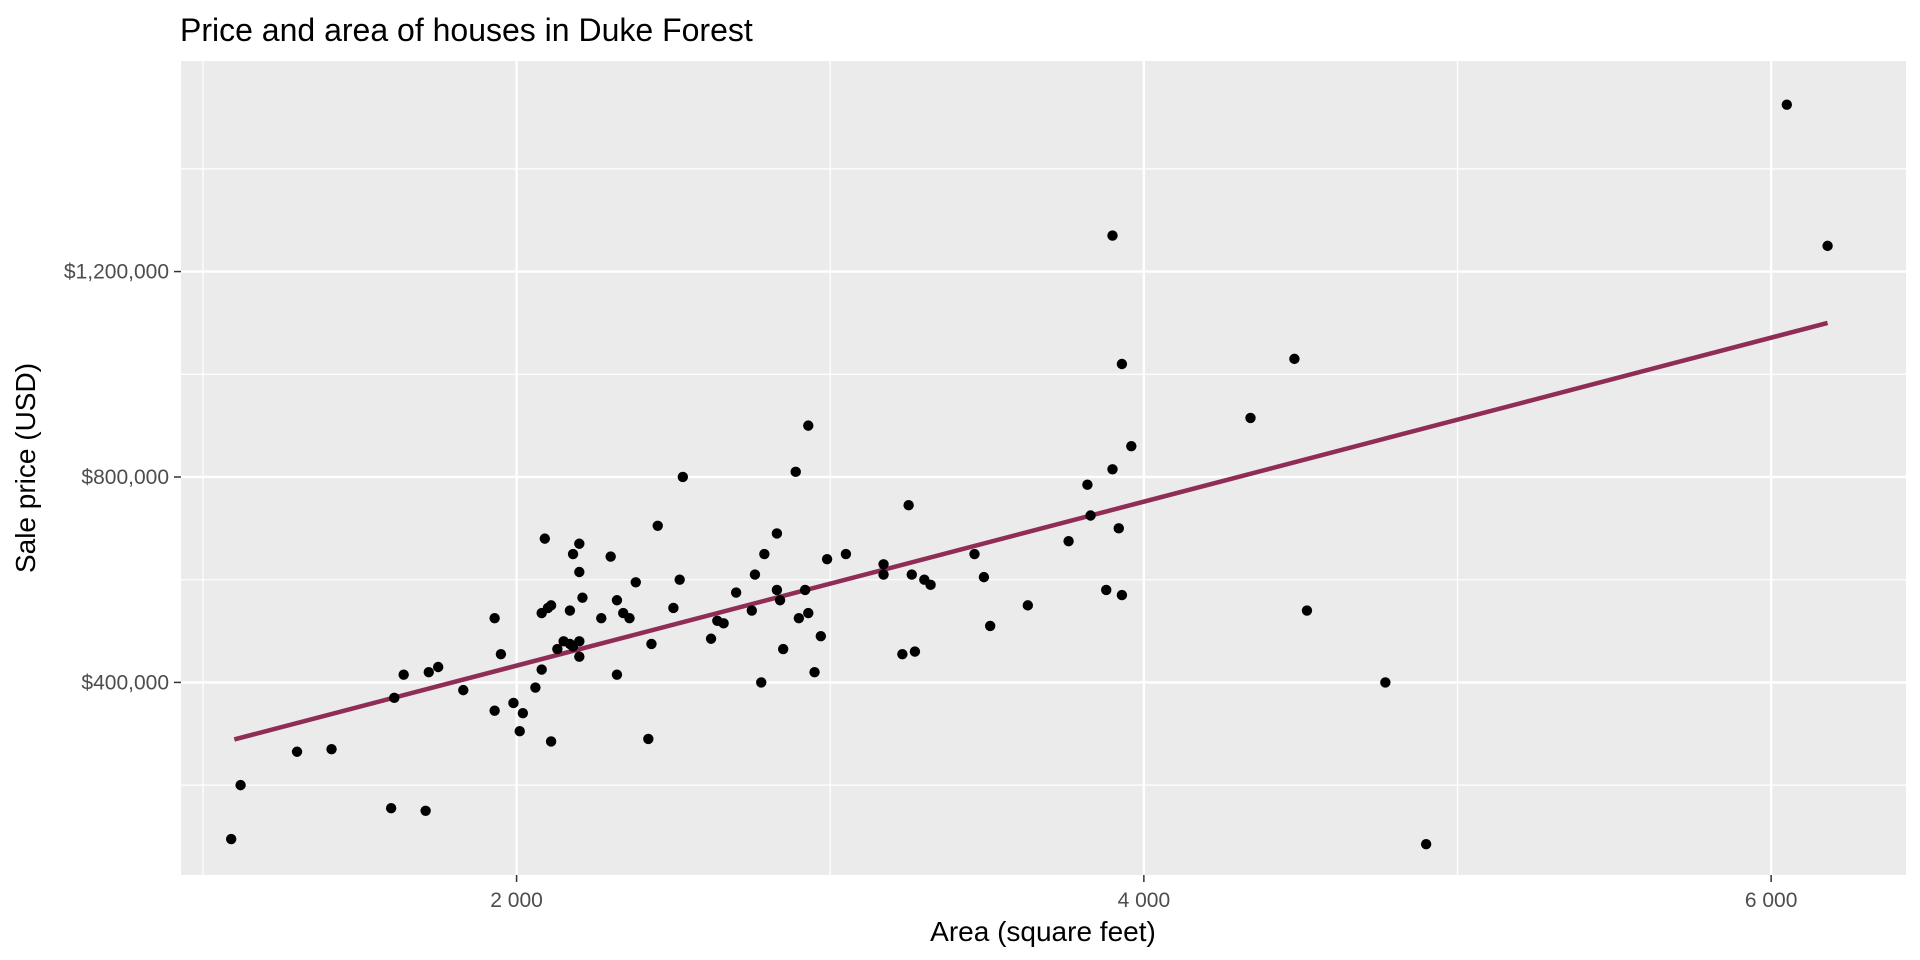  Describe the element at coordinates (1771, 900) in the screenshot. I see `x-tick-label: 6 000` at that location.